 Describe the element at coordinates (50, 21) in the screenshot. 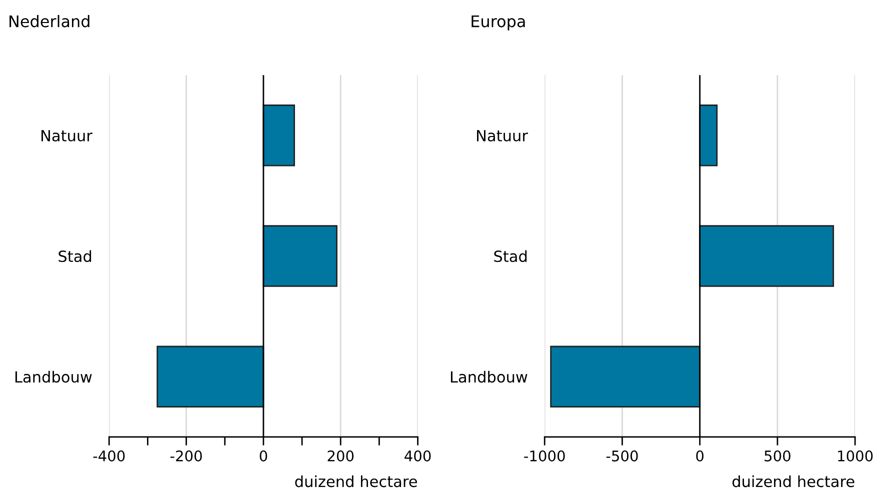

I see `chart-title: Nederland` at that location.